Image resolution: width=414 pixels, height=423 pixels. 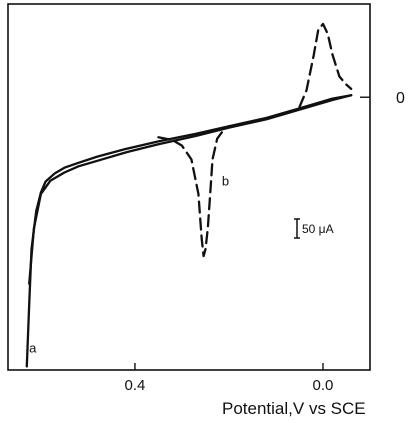 What do you see at coordinates (225, 181) in the screenshot?
I see `curve-label-b: b` at bounding box center [225, 181].